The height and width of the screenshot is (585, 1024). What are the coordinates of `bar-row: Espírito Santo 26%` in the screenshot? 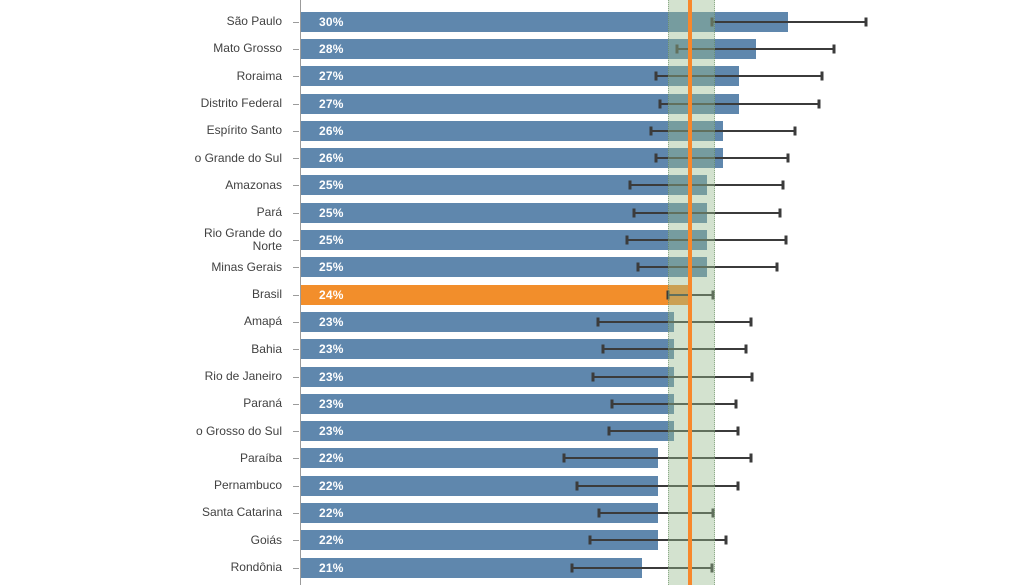 It's located at (512, 130).